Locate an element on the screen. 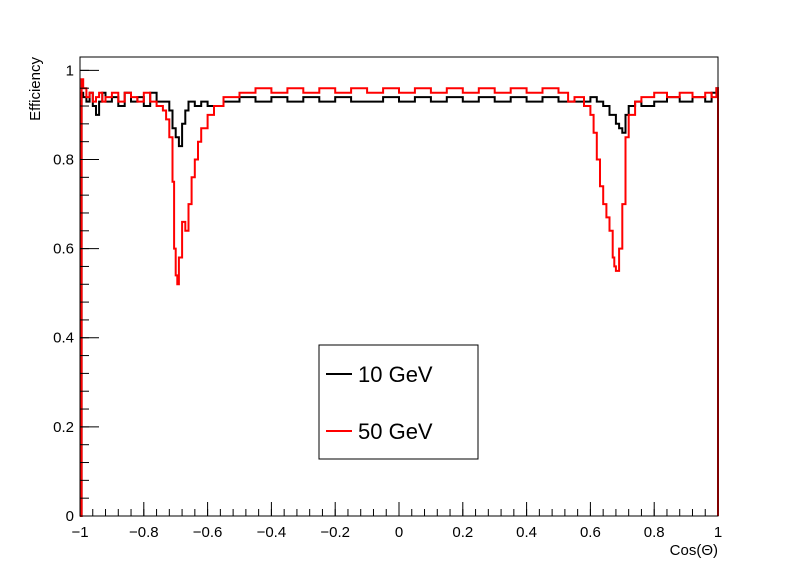 The image size is (798, 574). legend-box is located at coordinates (398, 402).